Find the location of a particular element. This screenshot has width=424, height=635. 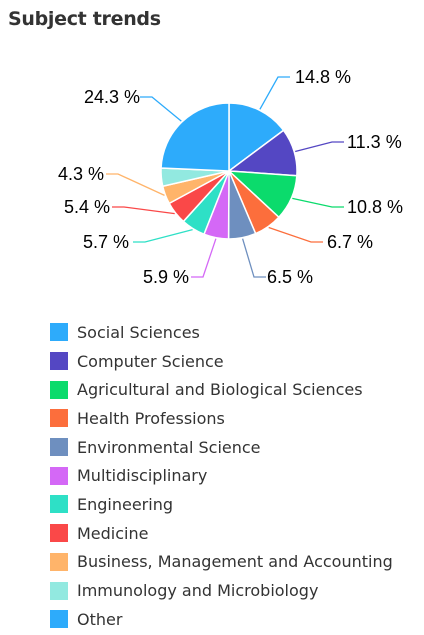

legend-label: Computer Science is located at coordinates (150, 361).